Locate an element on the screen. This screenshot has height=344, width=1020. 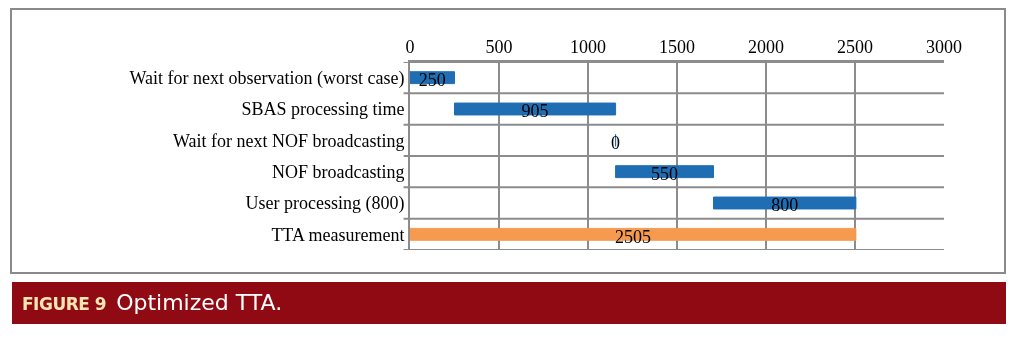
x-tick-label: 1500 is located at coordinates (677, 46).